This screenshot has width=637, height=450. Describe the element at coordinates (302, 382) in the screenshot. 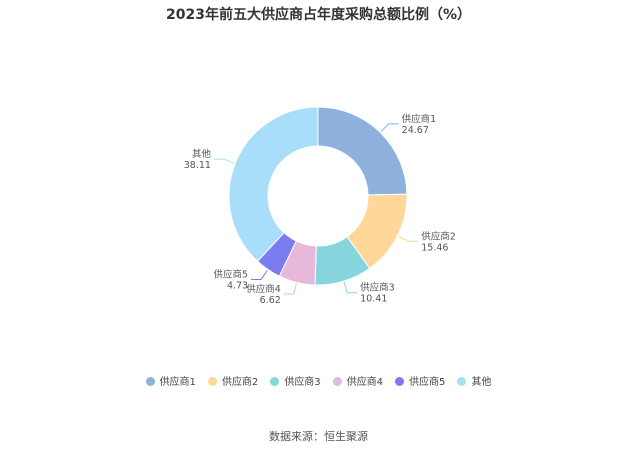

I see `legend-label-3: 供应商3` at that location.